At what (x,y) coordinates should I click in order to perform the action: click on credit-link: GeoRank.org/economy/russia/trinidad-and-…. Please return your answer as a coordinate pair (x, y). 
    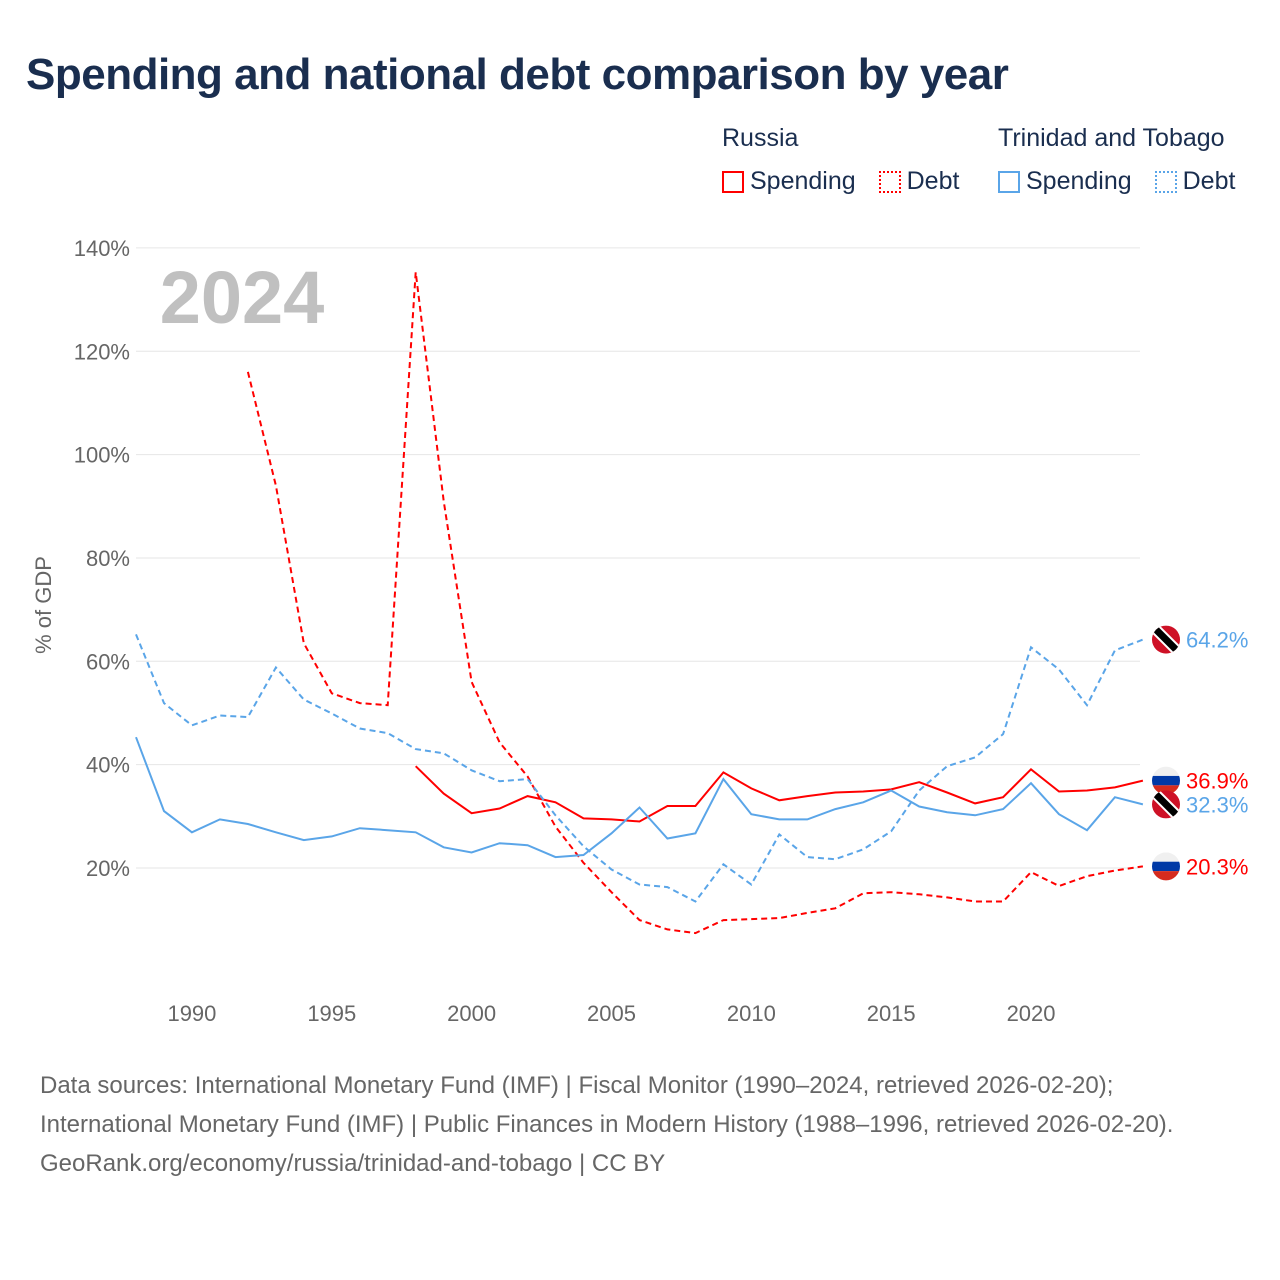
    Looking at the image, I should click on (353, 1163).